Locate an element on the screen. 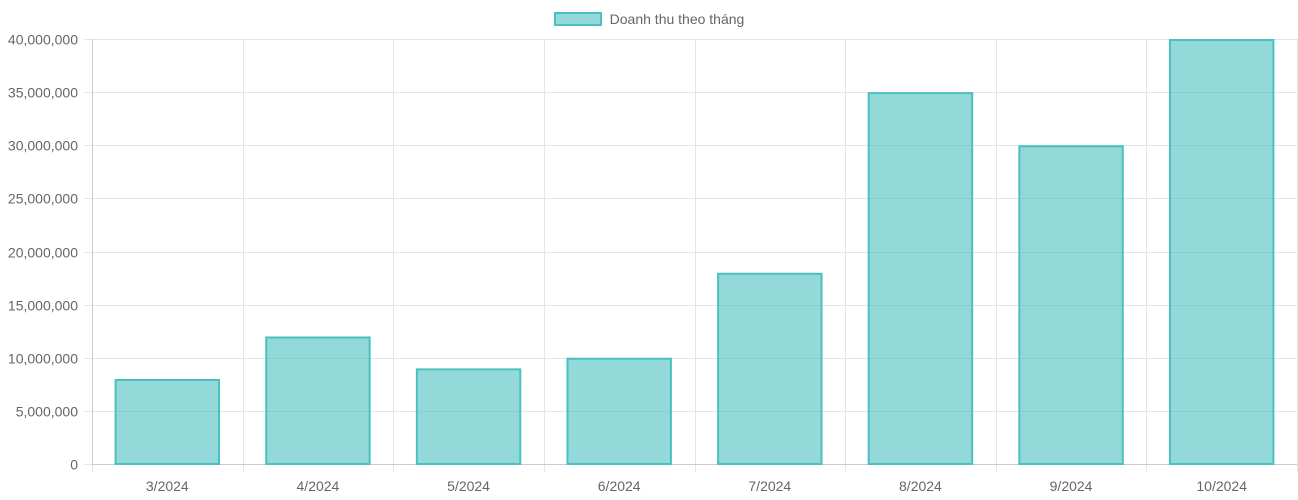 The height and width of the screenshot is (500, 1298). y-tick-label: 5,000,000 is located at coordinates (47, 412).